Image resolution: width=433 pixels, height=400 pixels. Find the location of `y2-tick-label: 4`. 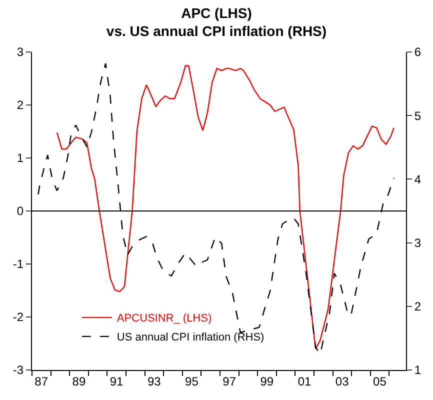

y2-tick-label: 4 is located at coordinates (418, 179).